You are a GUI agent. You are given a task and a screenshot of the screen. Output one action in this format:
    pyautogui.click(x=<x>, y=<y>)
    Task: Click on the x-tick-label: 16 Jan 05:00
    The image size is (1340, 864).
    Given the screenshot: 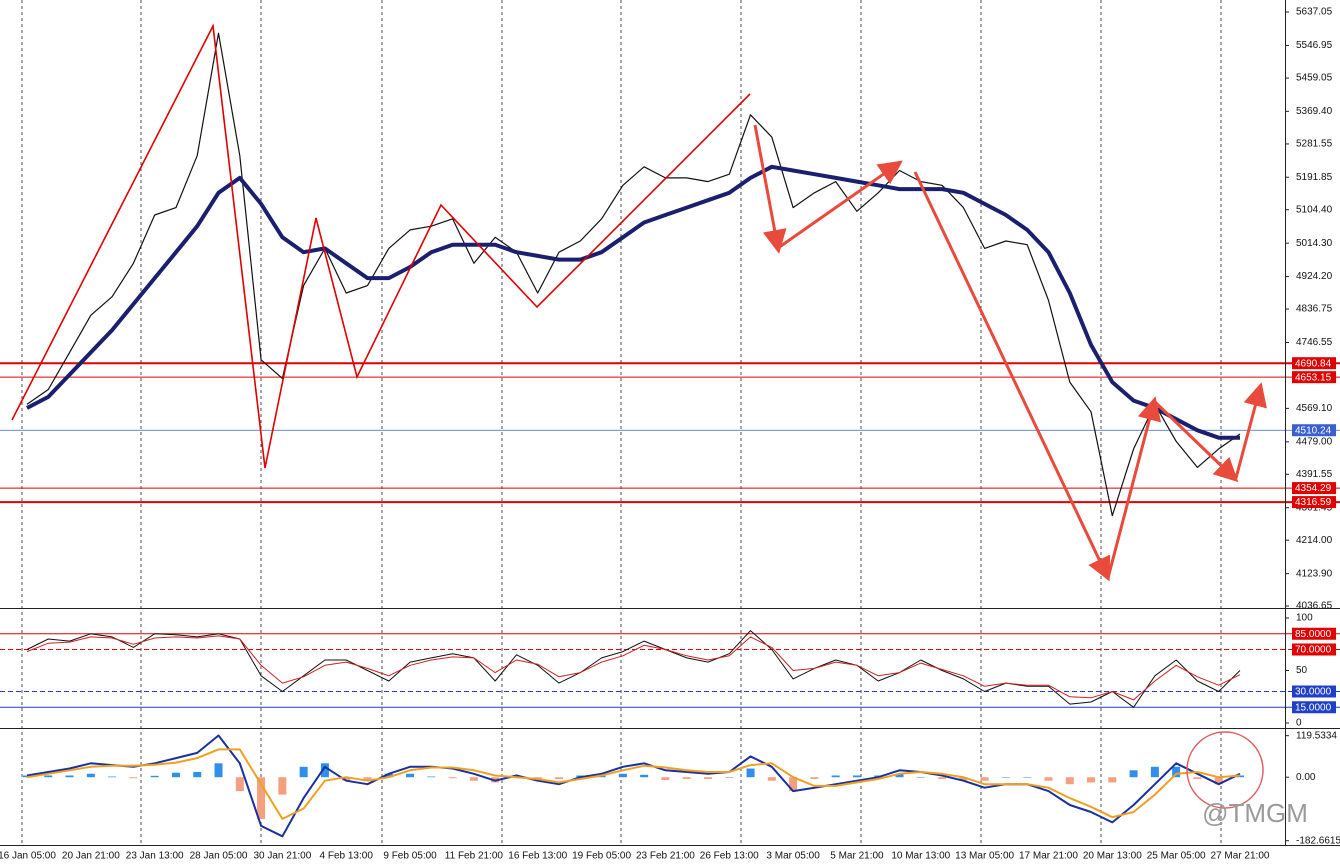 What is the action you would take?
    pyautogui.click(x=28, y=856)
    